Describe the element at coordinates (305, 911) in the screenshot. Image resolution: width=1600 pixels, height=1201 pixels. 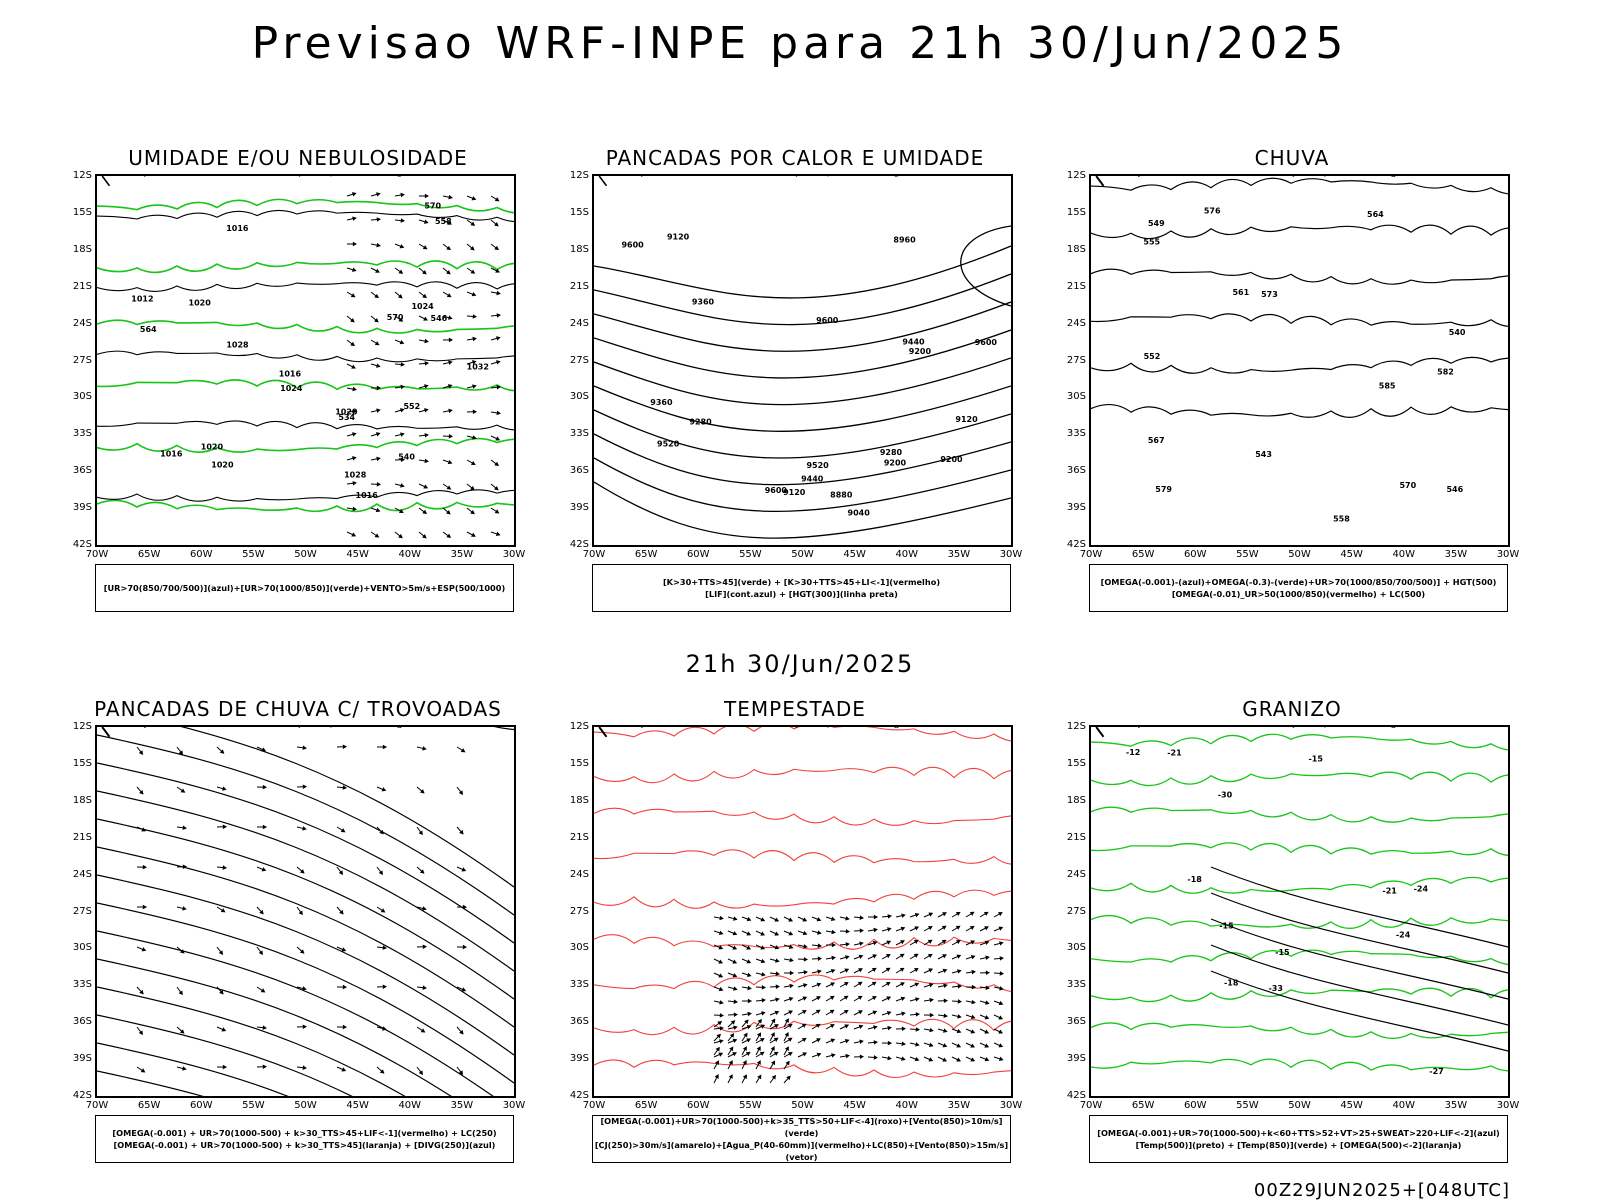
I see `map-area` at that location.